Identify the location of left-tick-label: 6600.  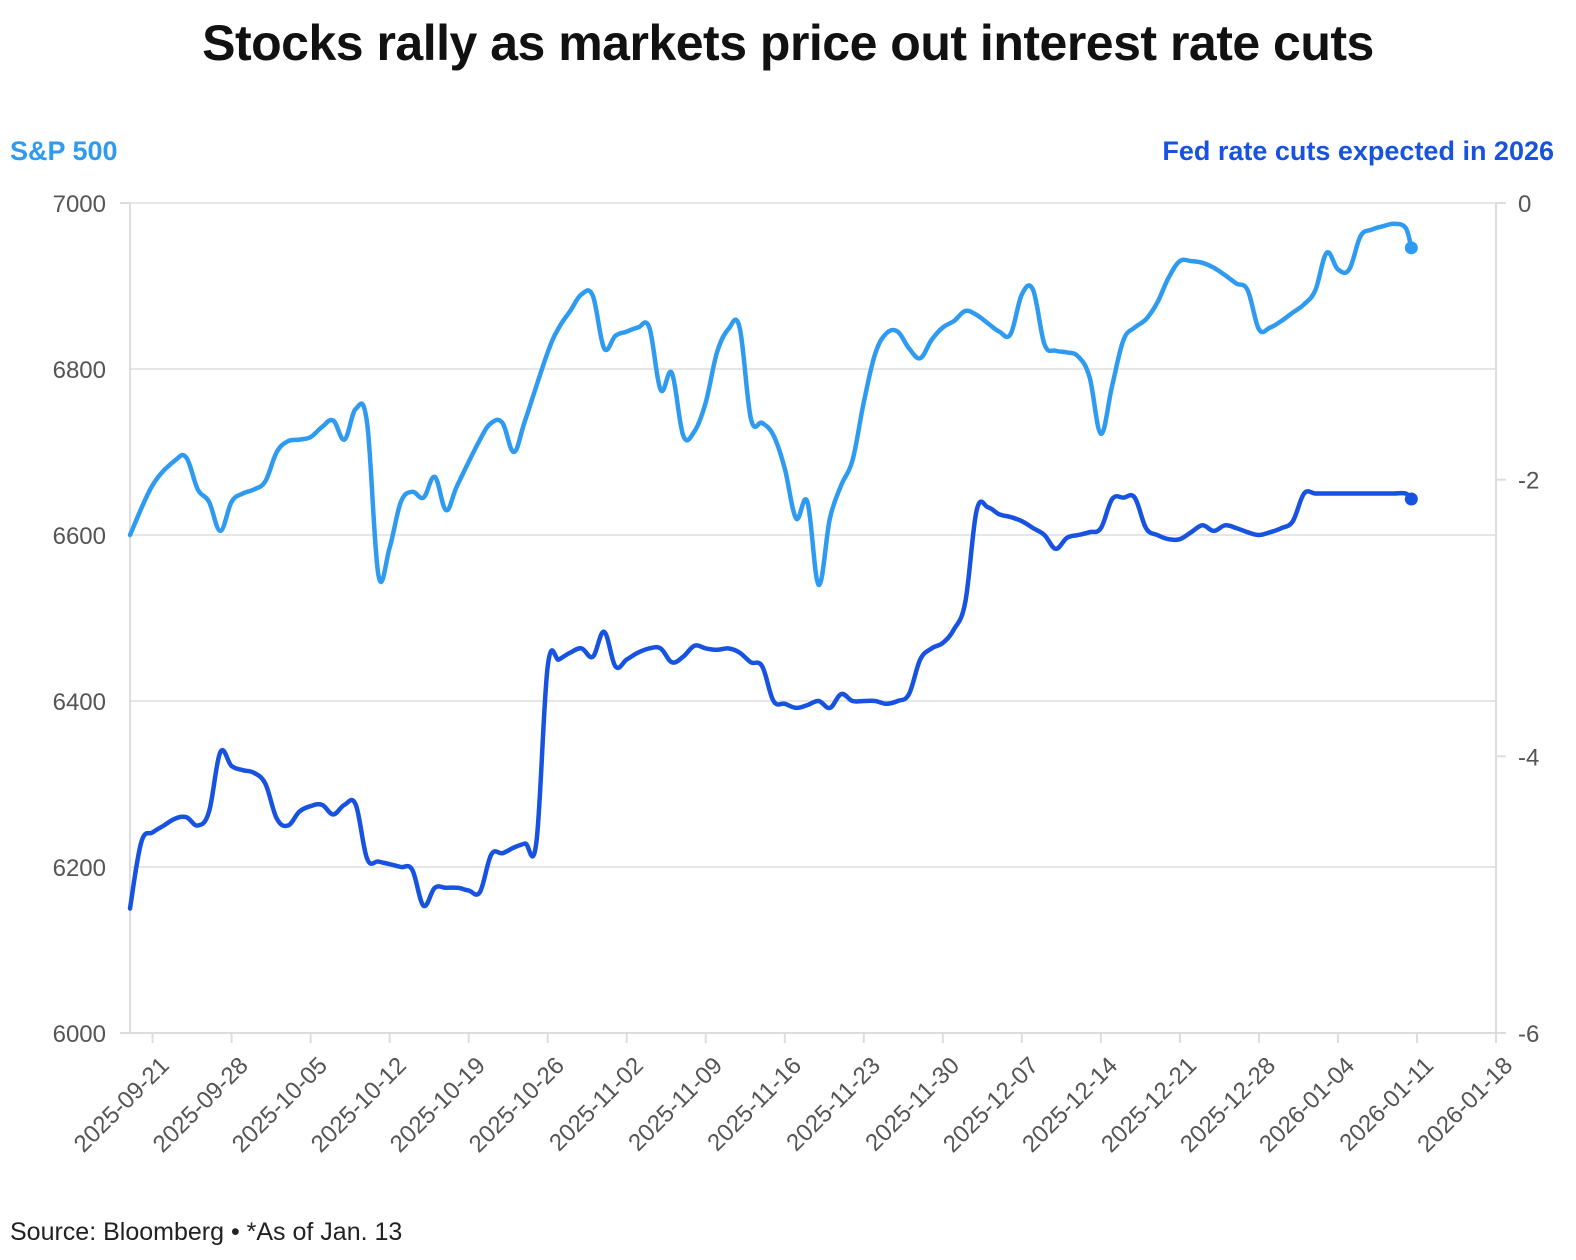
(79, 536).